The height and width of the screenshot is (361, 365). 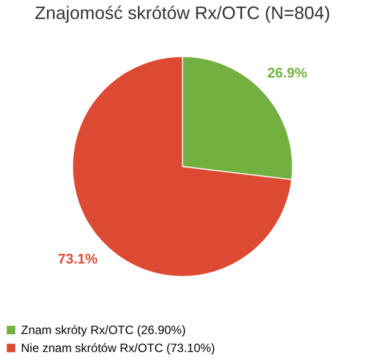 I want to click on legend-label: Nie znam skrótów Rx/OTC (73.10%), so click(x=118, y=348).